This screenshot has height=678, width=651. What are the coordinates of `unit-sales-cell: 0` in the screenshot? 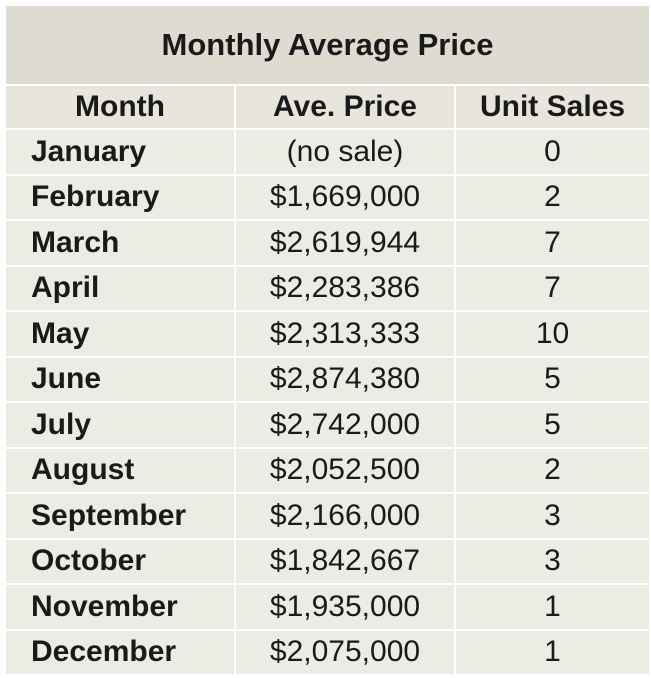 It's located at (553, 152).